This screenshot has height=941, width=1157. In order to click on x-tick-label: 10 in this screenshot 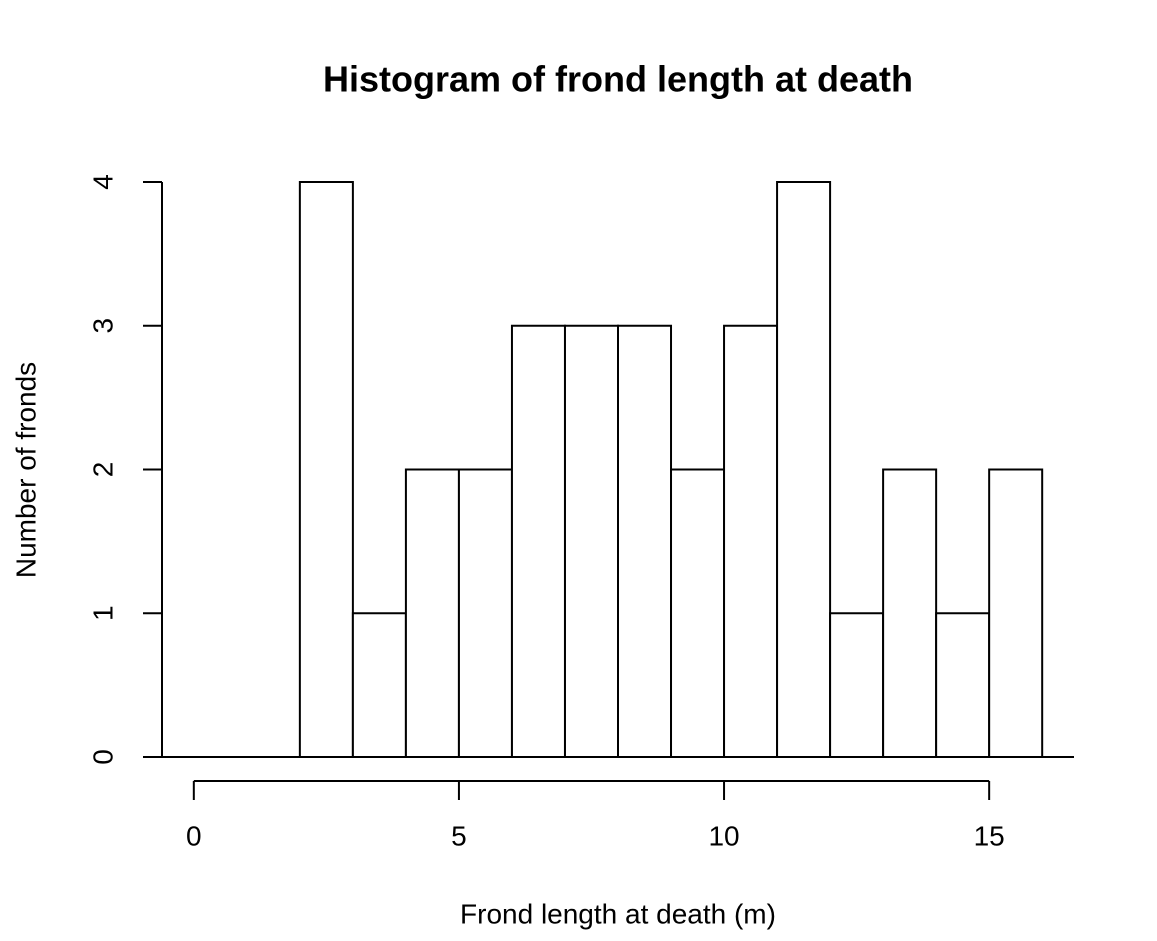, I will do `click(723, 835)`.